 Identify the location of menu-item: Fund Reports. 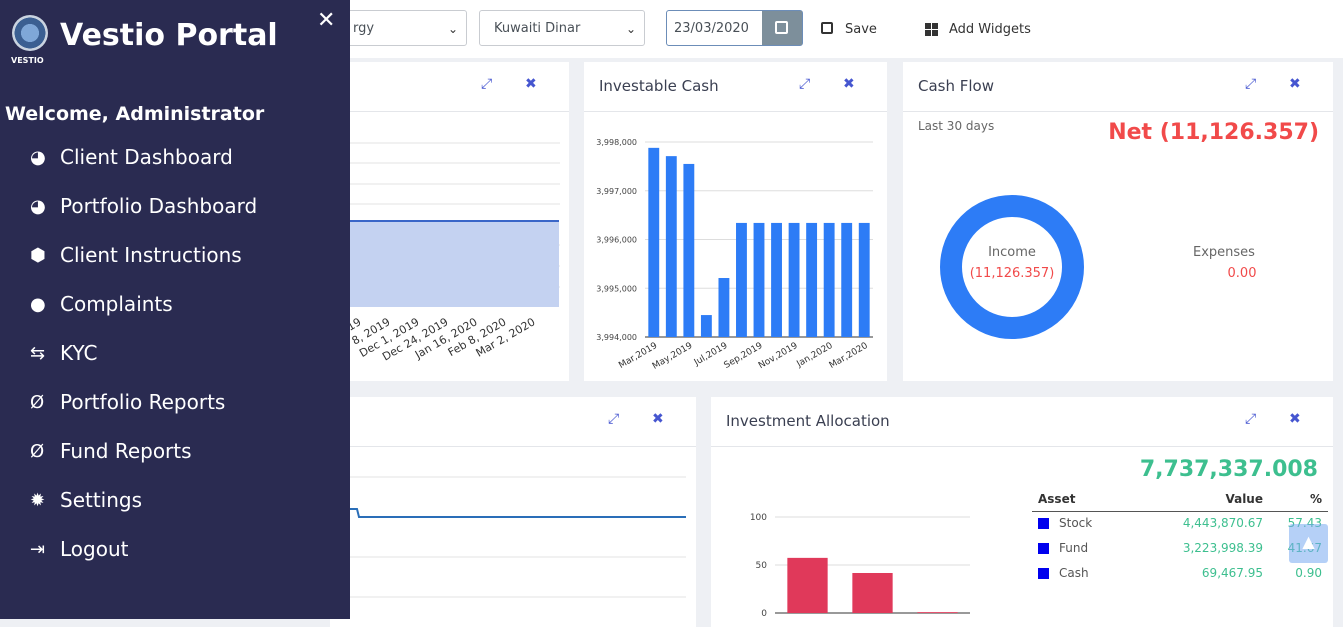
(126, 451).